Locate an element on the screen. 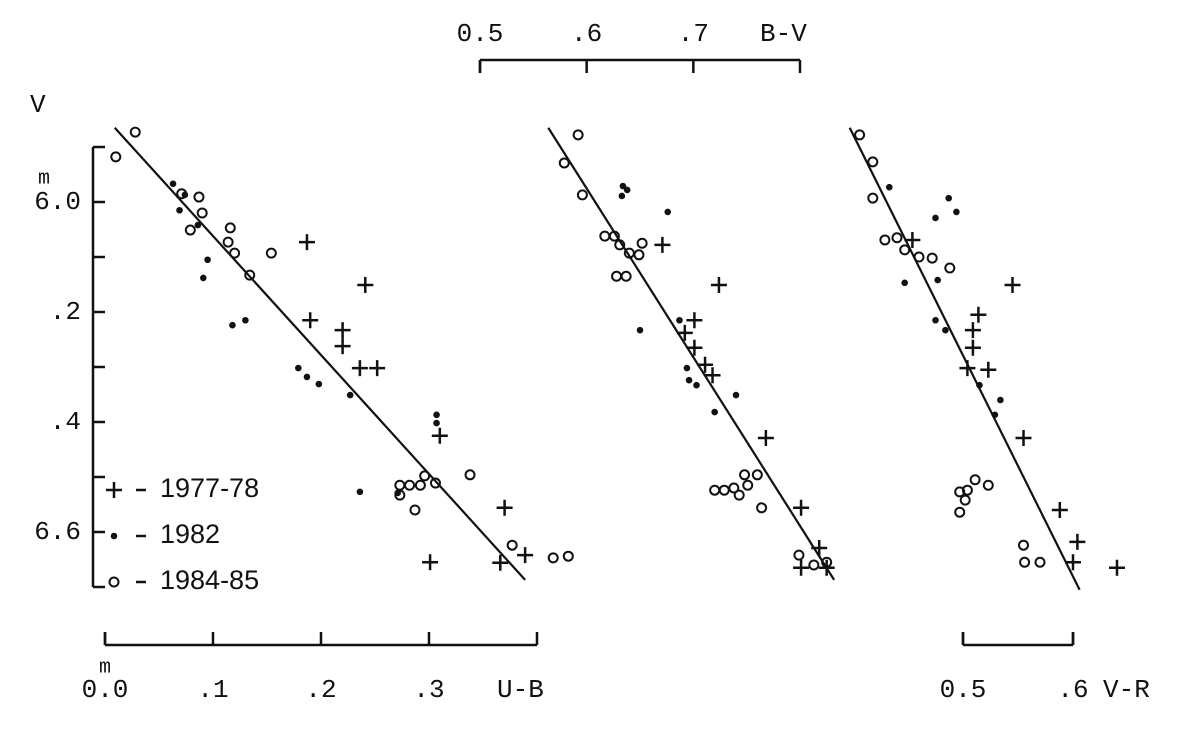 This screenshot has height=734, width=1200. legend-label: 1982 is located at coordinates (190, 534).